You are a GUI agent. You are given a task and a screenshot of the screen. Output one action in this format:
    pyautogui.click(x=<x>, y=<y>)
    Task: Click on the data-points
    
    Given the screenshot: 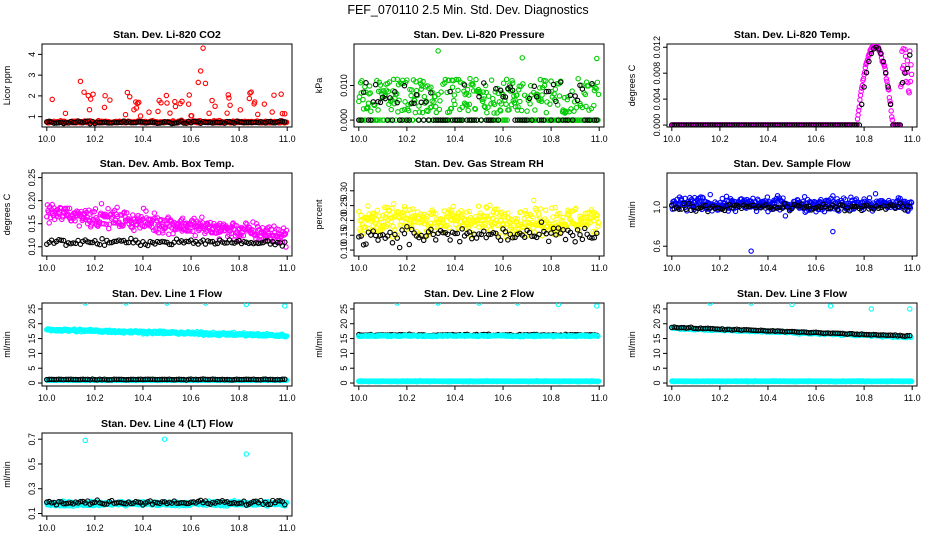 What is the action you would take?
    pyautogui.click(x=792, y=344)
    